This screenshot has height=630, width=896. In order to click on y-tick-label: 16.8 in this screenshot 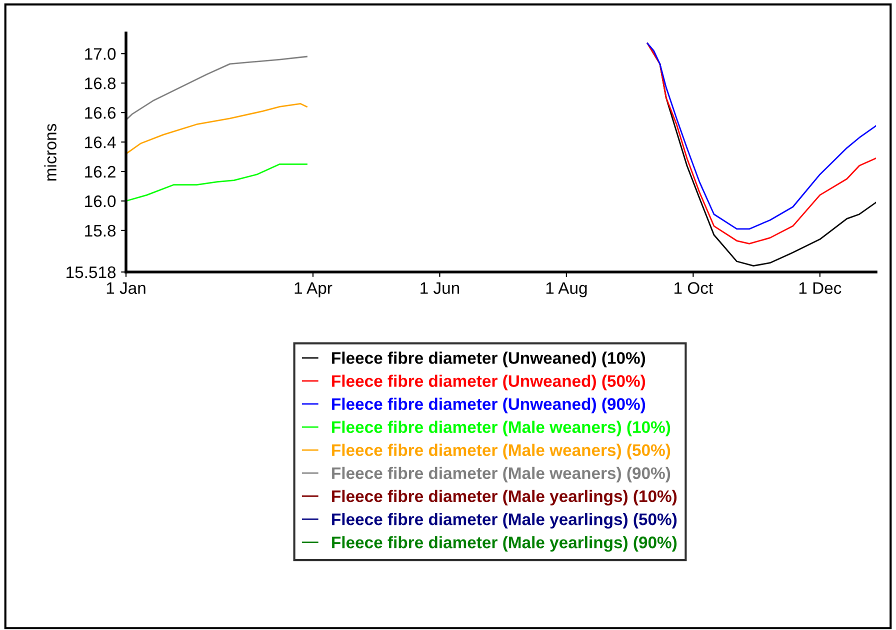, I will do `click(100, 84)`.